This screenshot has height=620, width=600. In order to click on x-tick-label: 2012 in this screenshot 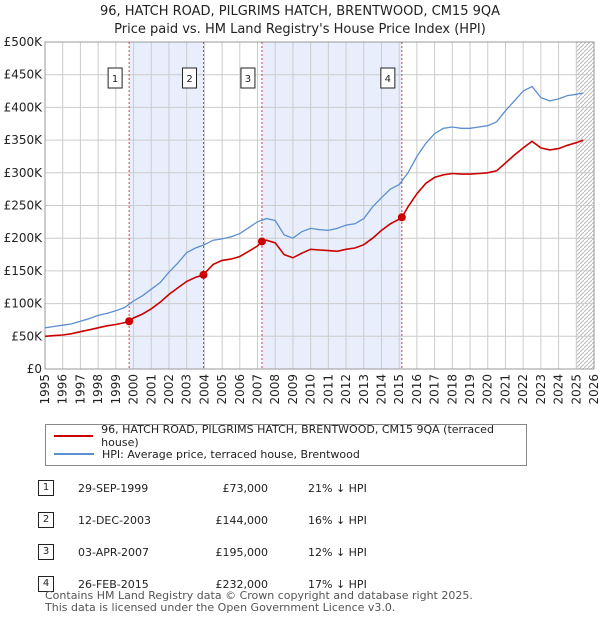, I will do `click(346, 389)`.